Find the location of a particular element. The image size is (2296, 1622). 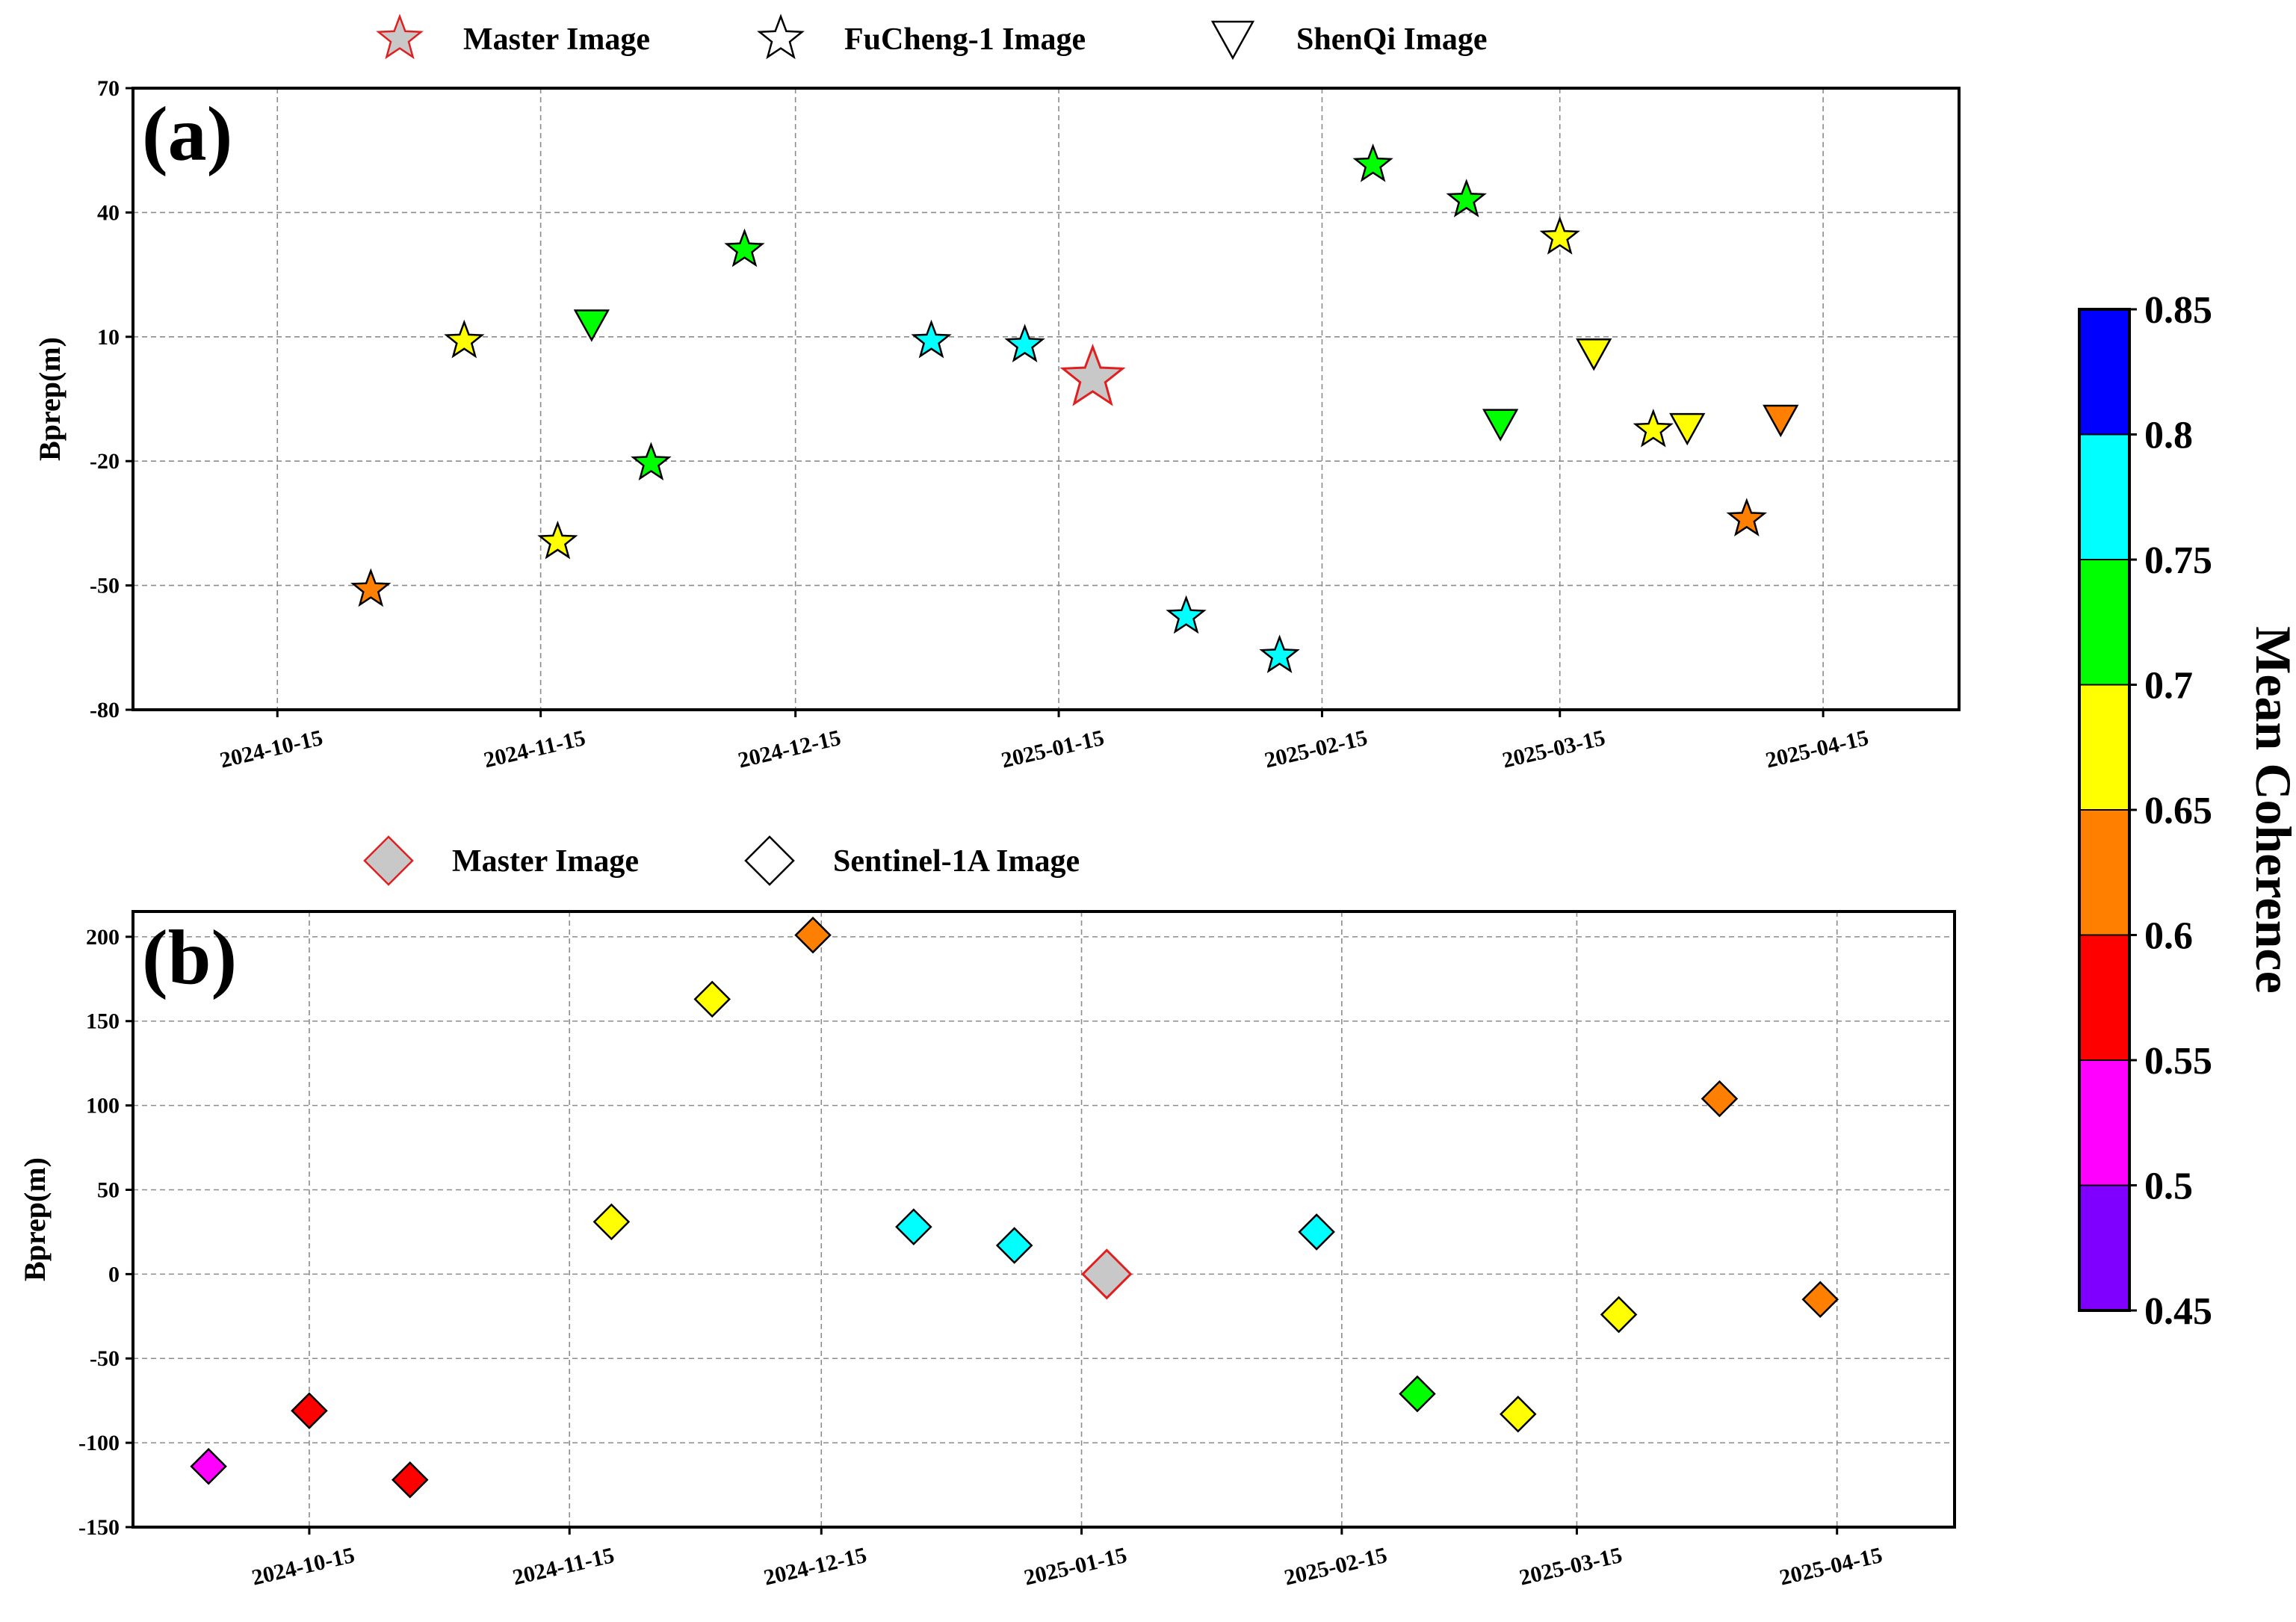

y-tick-label: 200 is located at coordinates (103, 937).